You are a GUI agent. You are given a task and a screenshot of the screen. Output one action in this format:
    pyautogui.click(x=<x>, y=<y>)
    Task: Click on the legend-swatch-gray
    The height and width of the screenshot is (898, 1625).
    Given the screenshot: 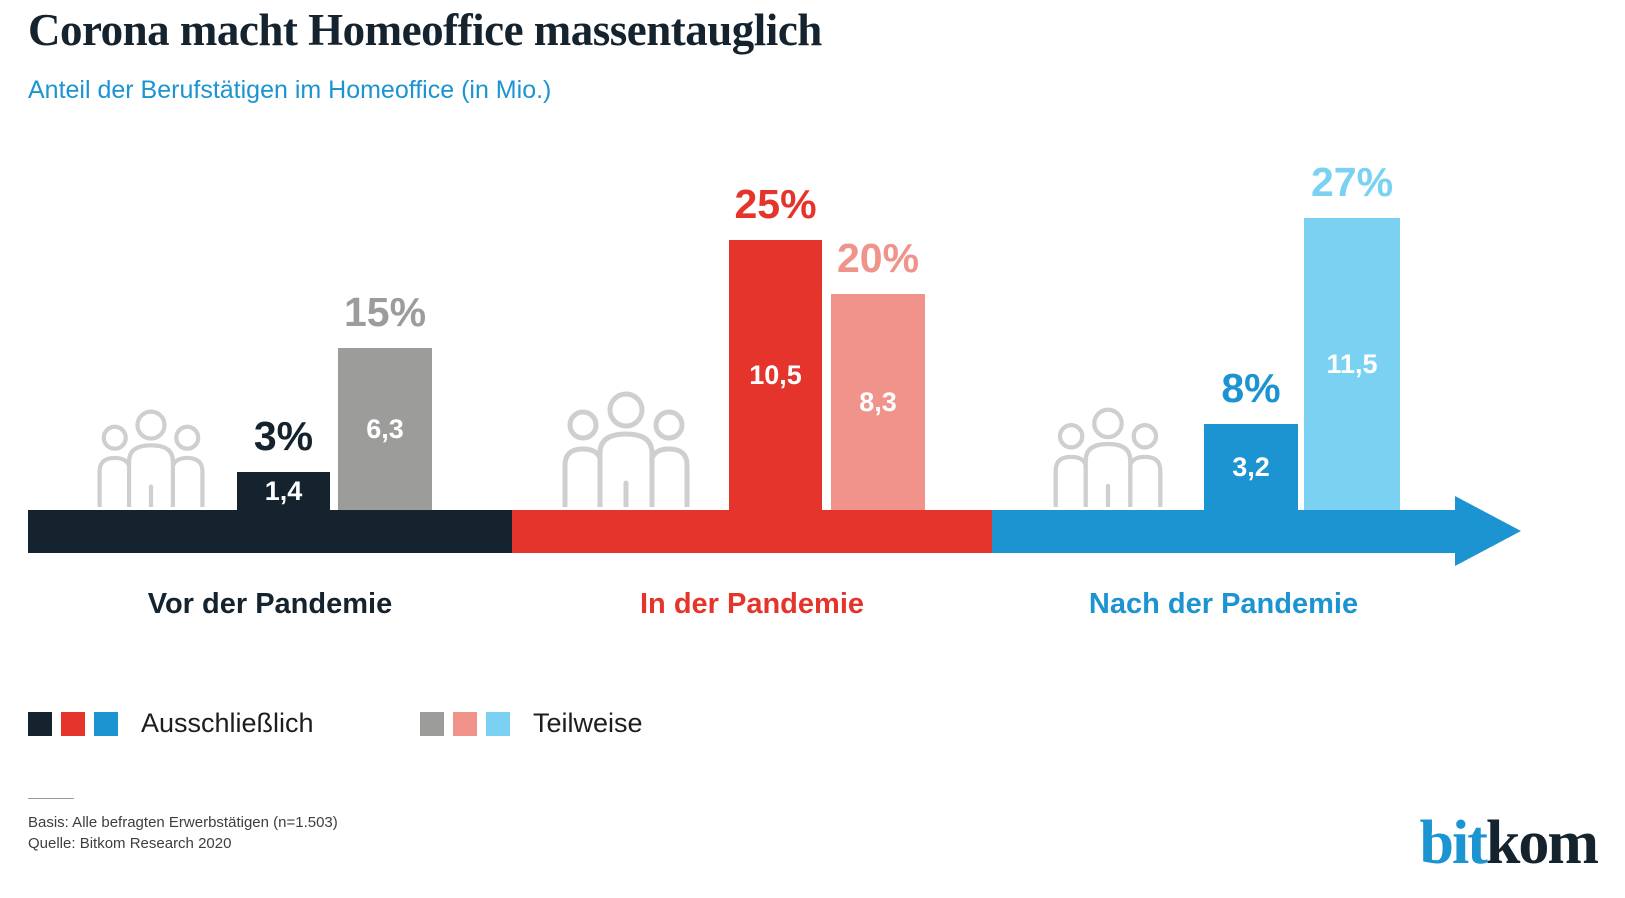 What is the action you would take?
    pyautogui.click(x=432, y=723)
    